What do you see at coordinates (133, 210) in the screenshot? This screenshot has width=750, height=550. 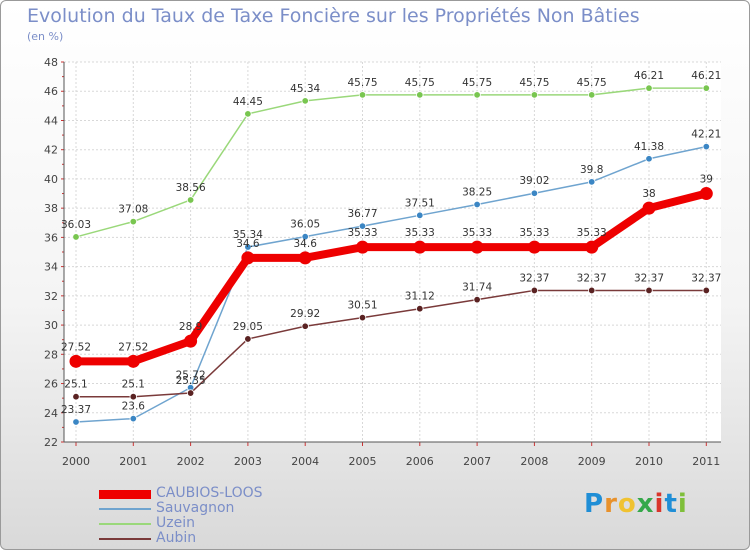 I see `data-label-uzein: 37.08` at bounding box center [133, 210].